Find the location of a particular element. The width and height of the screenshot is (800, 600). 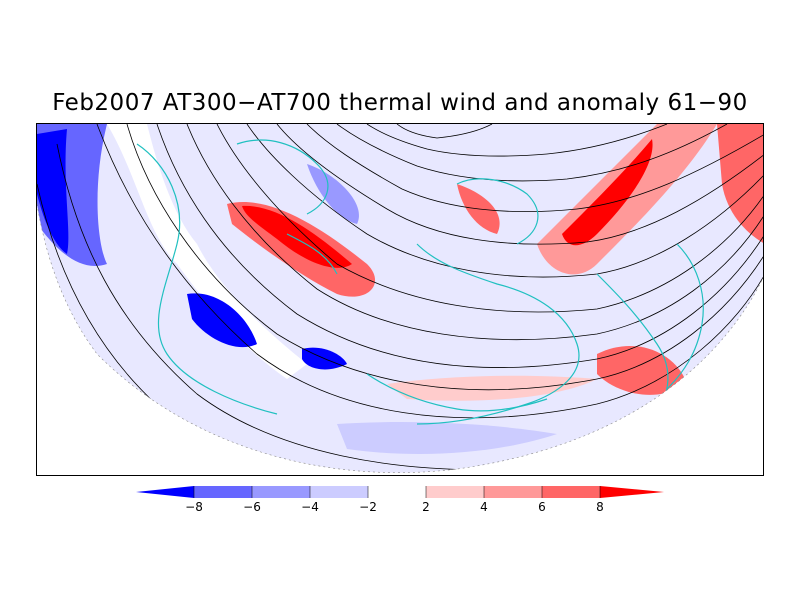

colorbar-arrow-left is located at coordinates (165, 492).